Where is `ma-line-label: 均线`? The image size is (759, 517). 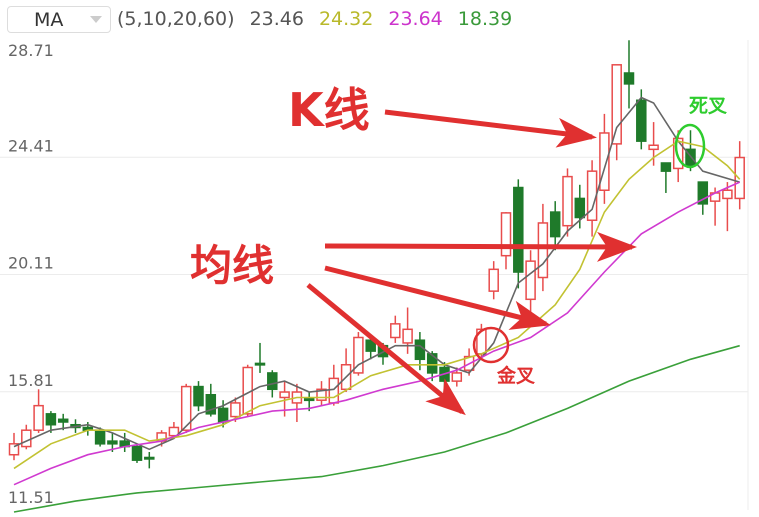
ma-line-label: 均线 is located at coordinates (232, 265).